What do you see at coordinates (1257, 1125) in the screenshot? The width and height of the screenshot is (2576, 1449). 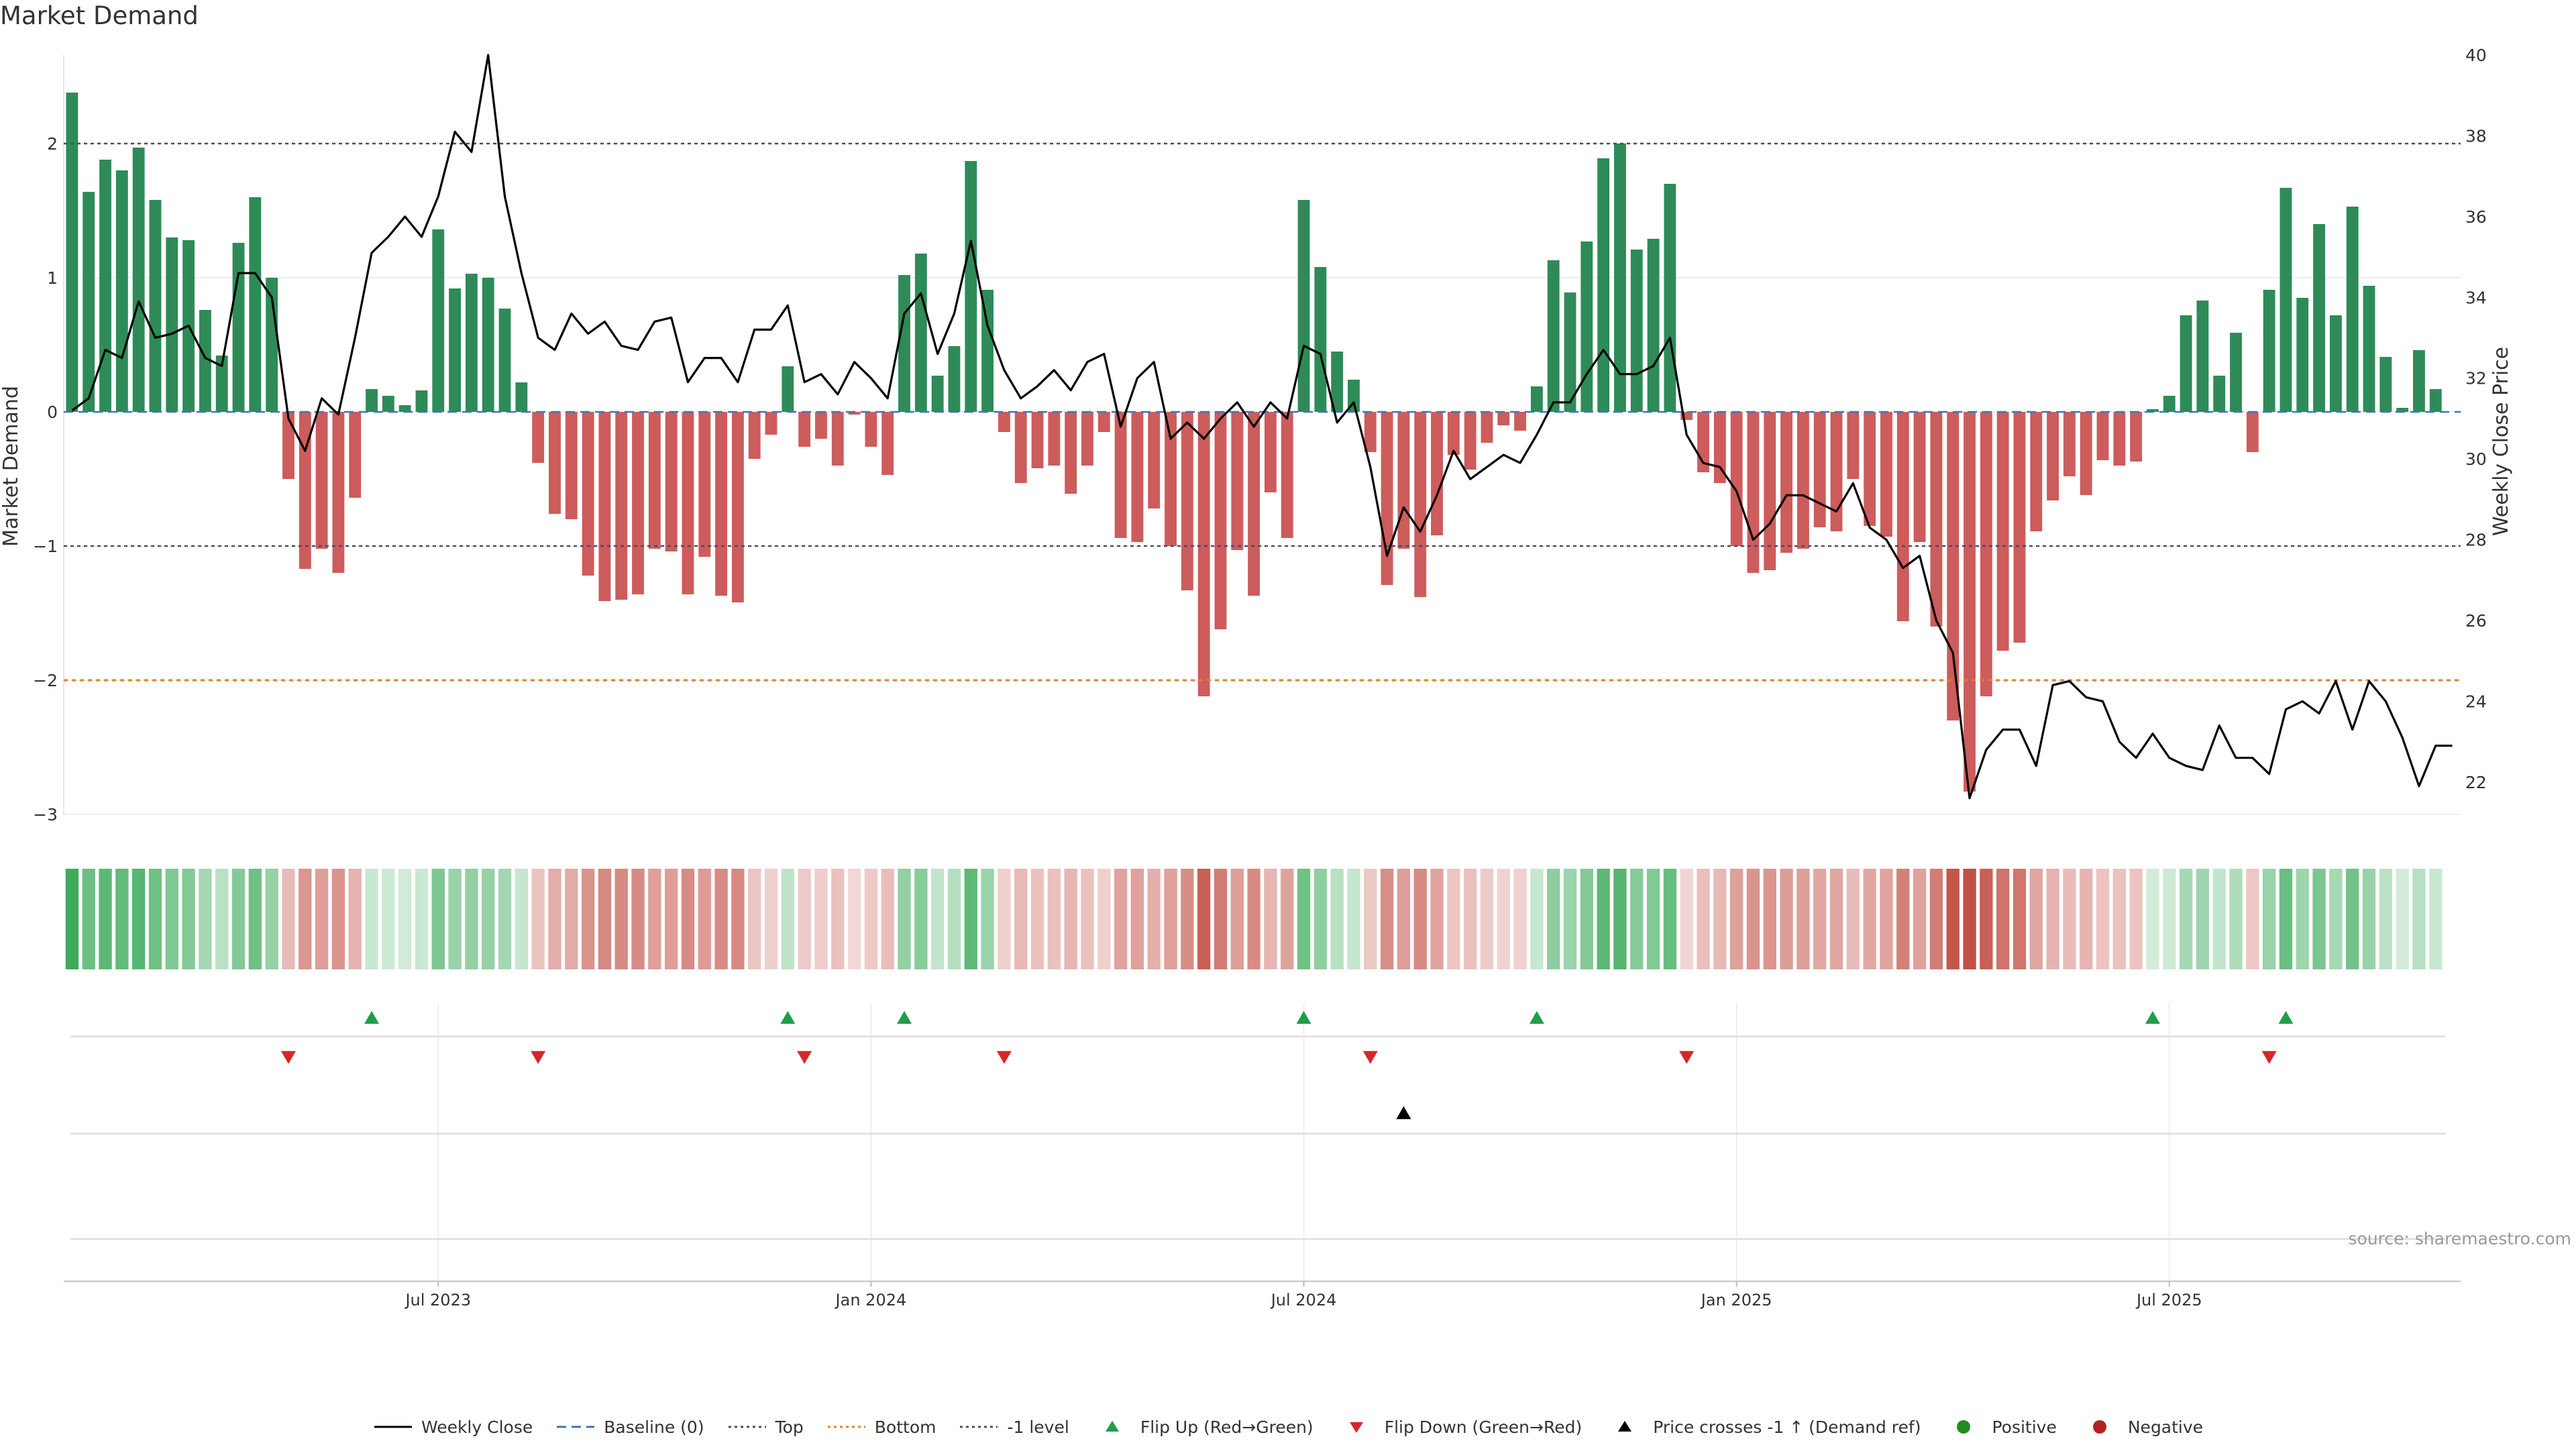 I see `signal-markers` at bounding box center [1257, 1125].